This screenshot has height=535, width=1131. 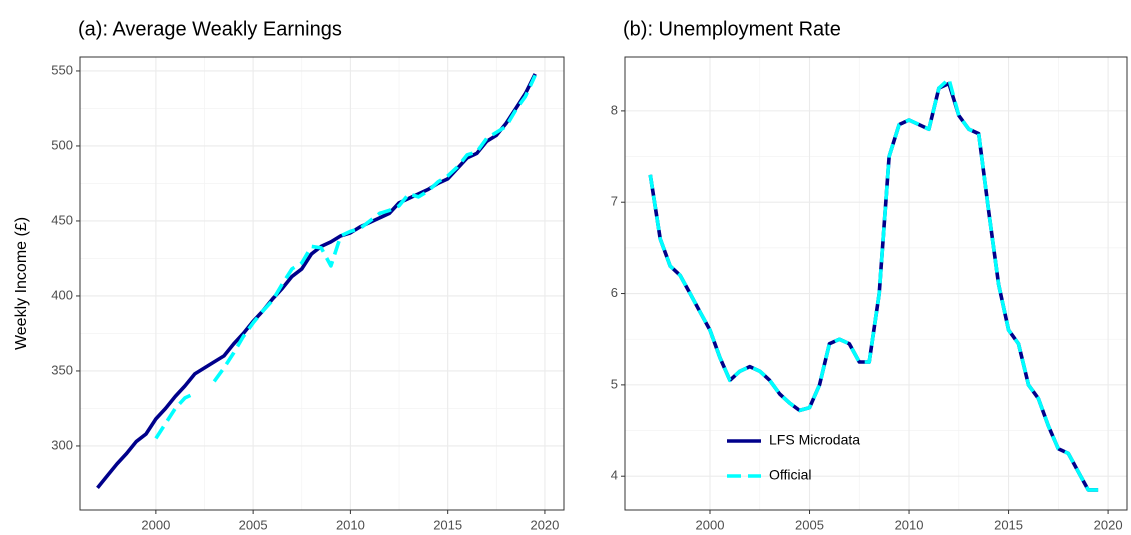 I want to click on y-axis-label: Weekly Income (£), so click(x=21, y=283).